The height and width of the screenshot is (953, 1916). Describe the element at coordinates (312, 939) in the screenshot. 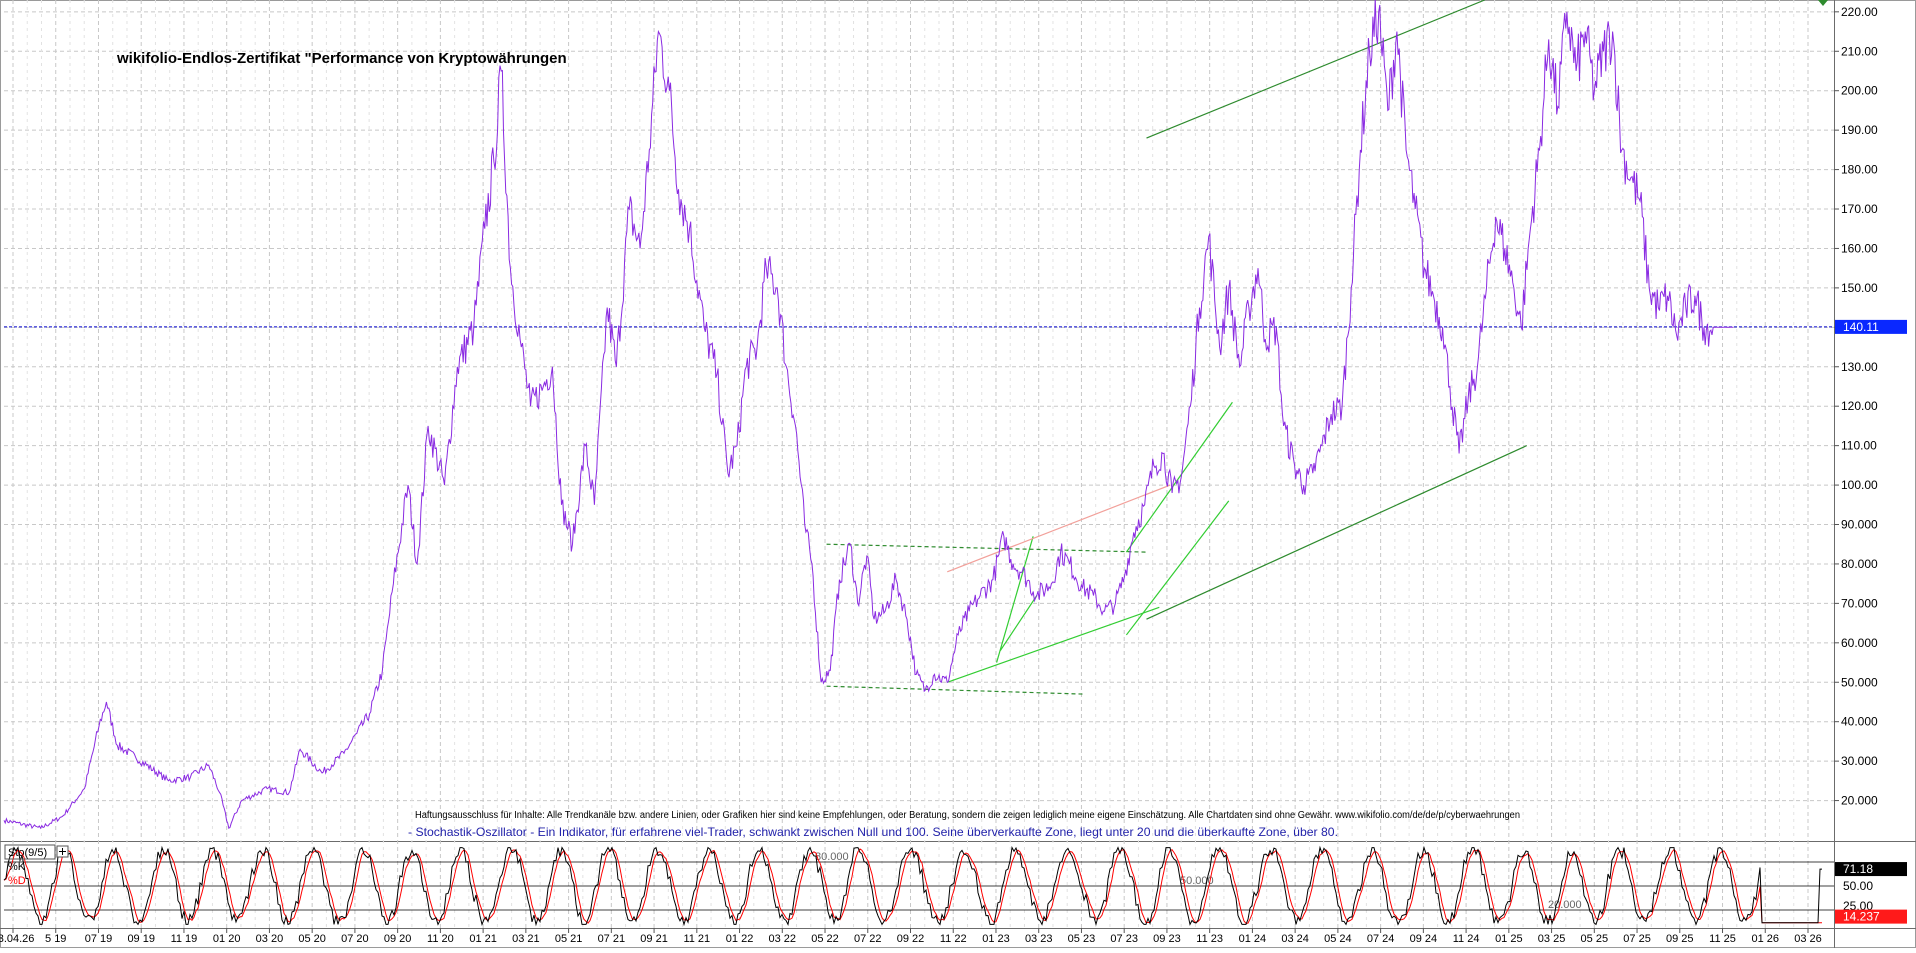

I see `x-tick-label: 05 20` at that location.